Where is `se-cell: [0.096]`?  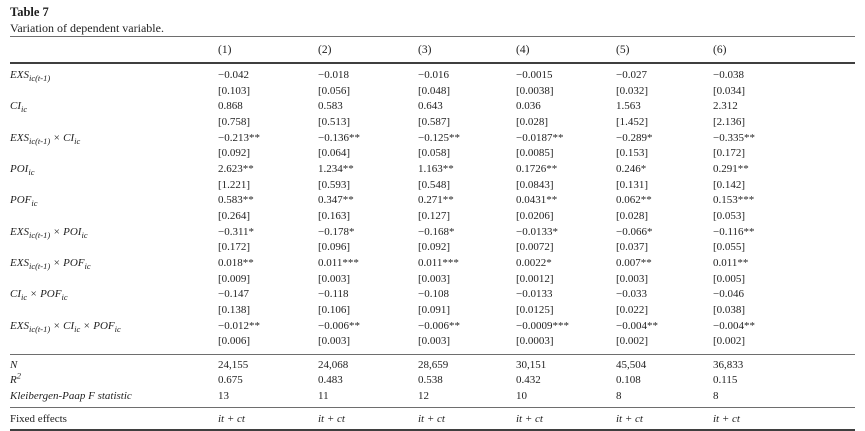
se-cell: [0.096] is located at coordinates (334, 247).